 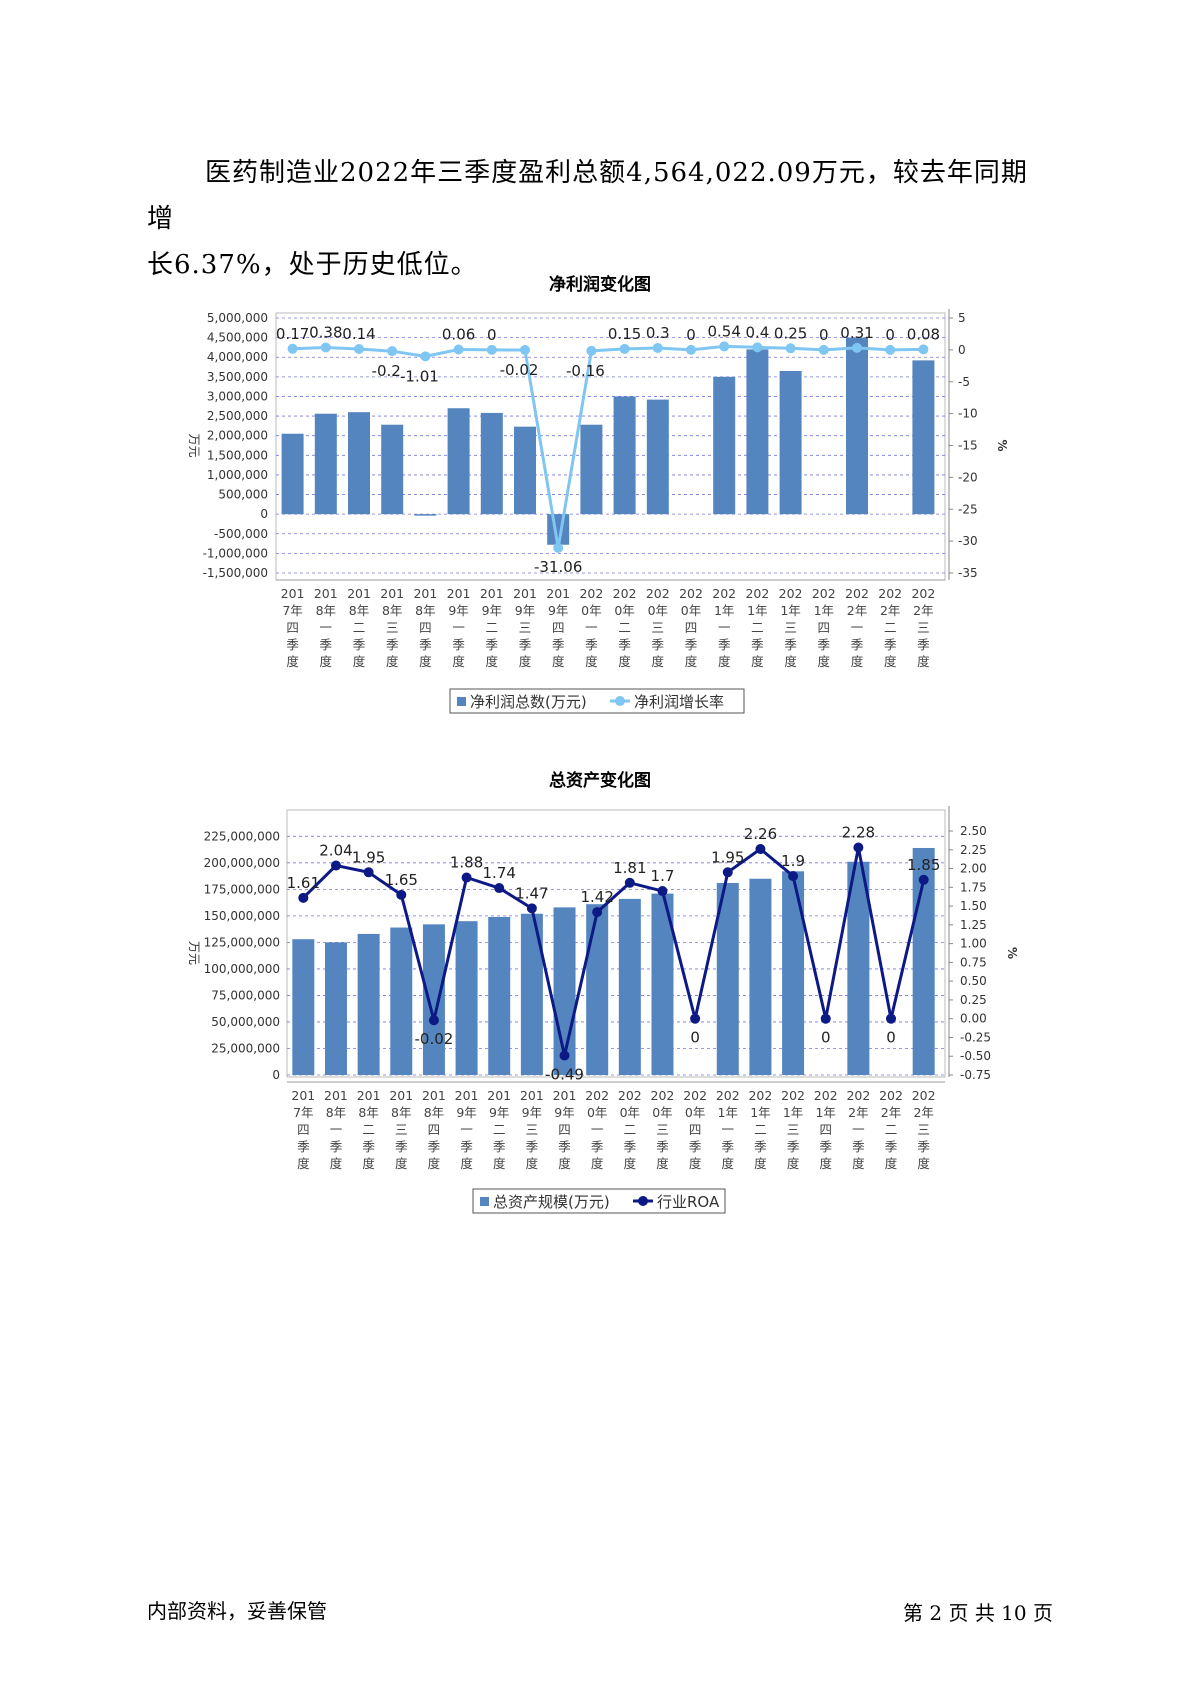 I want to click on x-tick-label: 202 0年三季度, so click(x=663, y=1129).